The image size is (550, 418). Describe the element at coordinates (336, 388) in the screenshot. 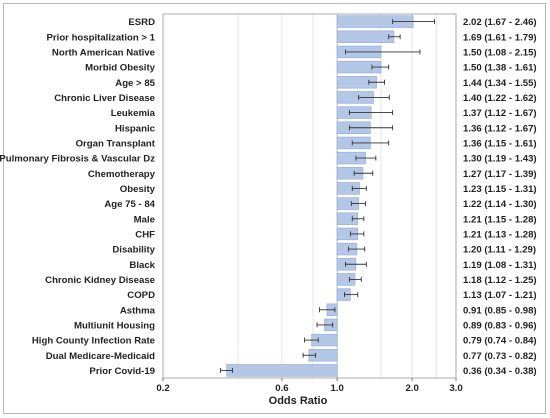

I see `x-tick-label: 1.0` at that location.